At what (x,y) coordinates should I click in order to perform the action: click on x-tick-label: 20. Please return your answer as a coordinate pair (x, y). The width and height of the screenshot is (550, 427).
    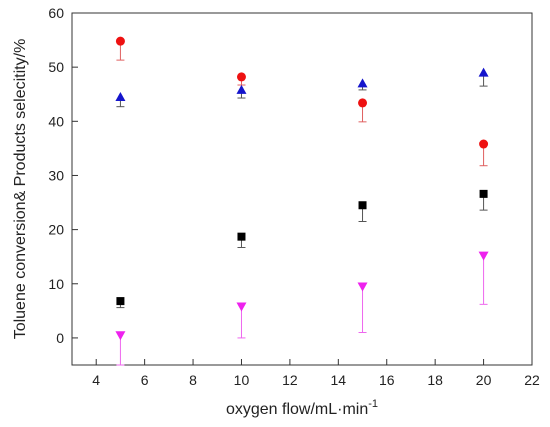
    Looking at the image, I should click on (484, 380).